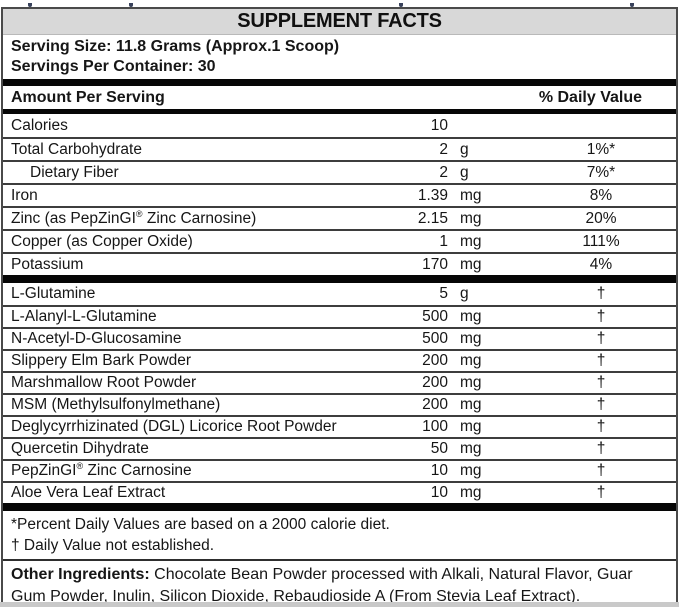  What do you see at coordinates (601, 195) in the screenshot?
I see `ingredient-daily-value: 8%` at bounding box center [601, 195].